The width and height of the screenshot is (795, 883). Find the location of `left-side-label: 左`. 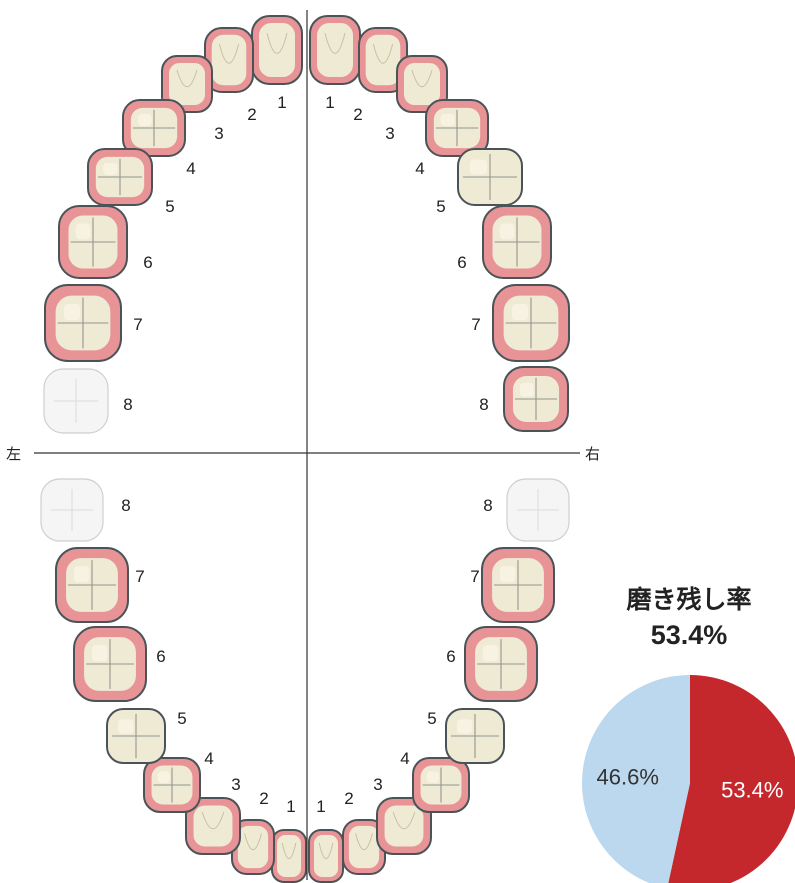

left-side-label: 左 is located at coordinates (13, 454).